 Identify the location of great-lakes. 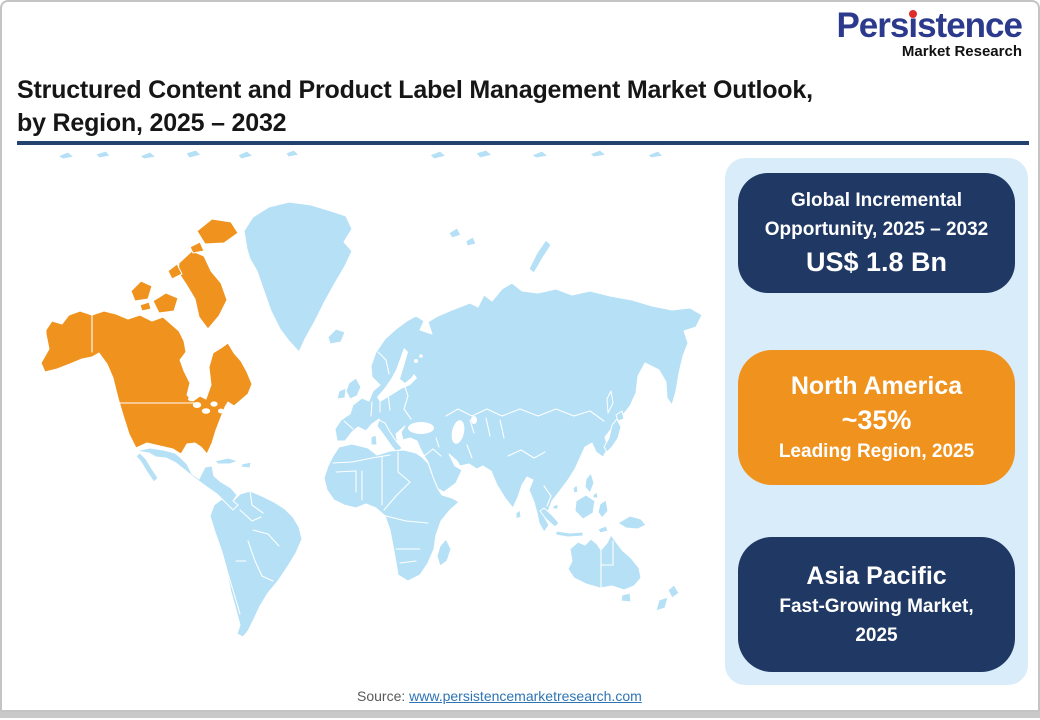
(206, 405).